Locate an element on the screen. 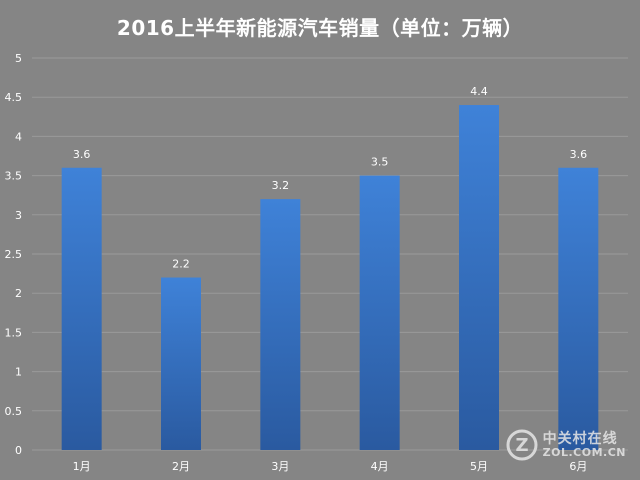 Image resolution: width=640 pixels, height=480 pixels. y-tick-label: 1.5 is located at coordinates (14, 332).